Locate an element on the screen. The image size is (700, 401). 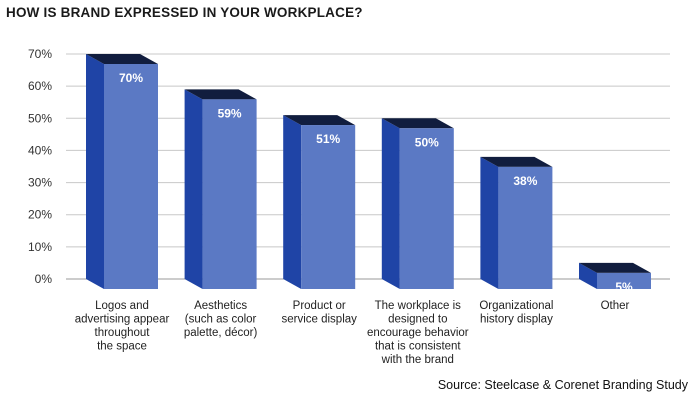
category-label-line: (such as color is located at coordinates (221, 320).